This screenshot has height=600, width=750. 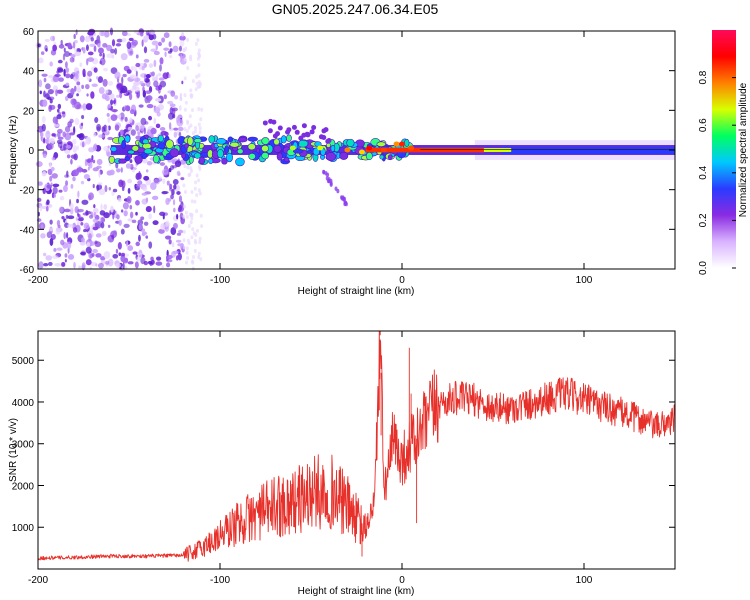 What do you see at coordinates (29, 111) in the screenshot?
I see `y-tick-label: 20` at bounding box center [29, 111].